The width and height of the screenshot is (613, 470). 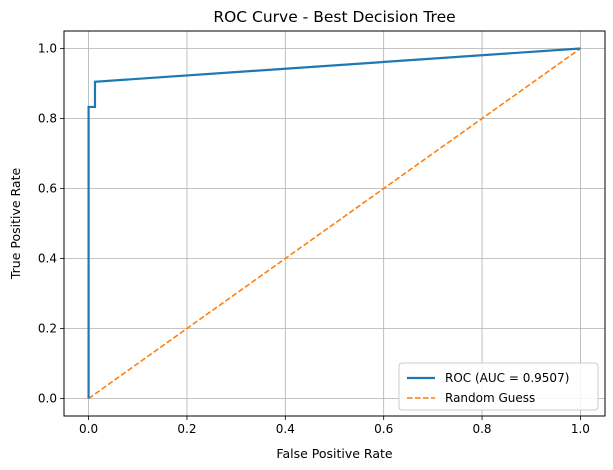 What do you see at coordinates (88, 429) in the screenshot?
I see `x-tick-label: 0.0` at bounding box center [88, 429].